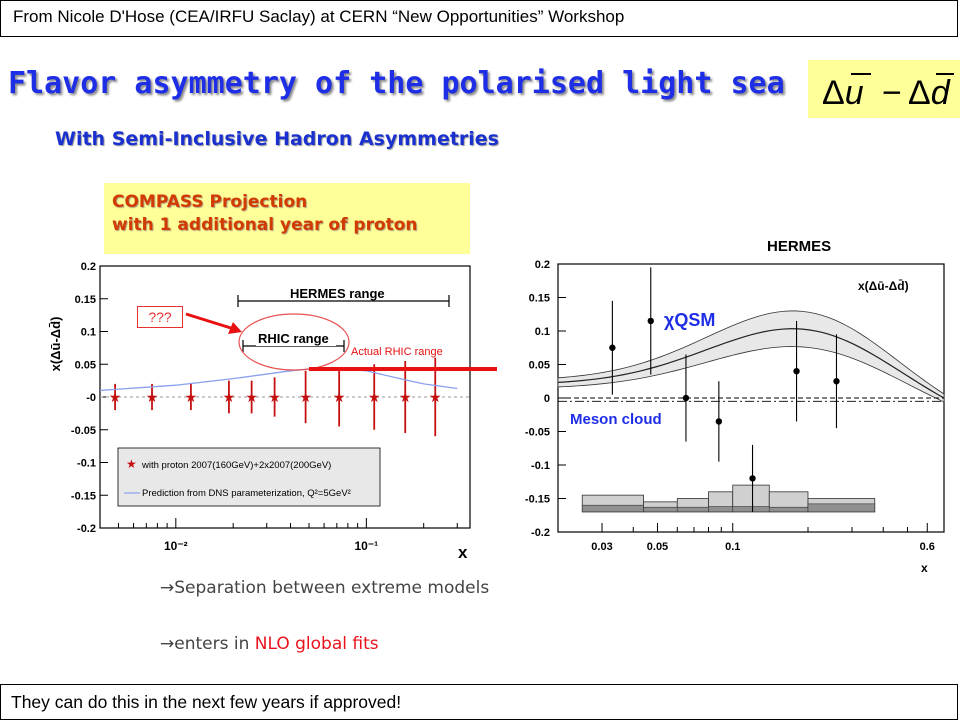 The height and width of the screenshot is (720, 960). What do you see at coordinates (927, 547) in the screenshot?
I see `right-xtick-label: 0.6` at bounding box center [927, 547].